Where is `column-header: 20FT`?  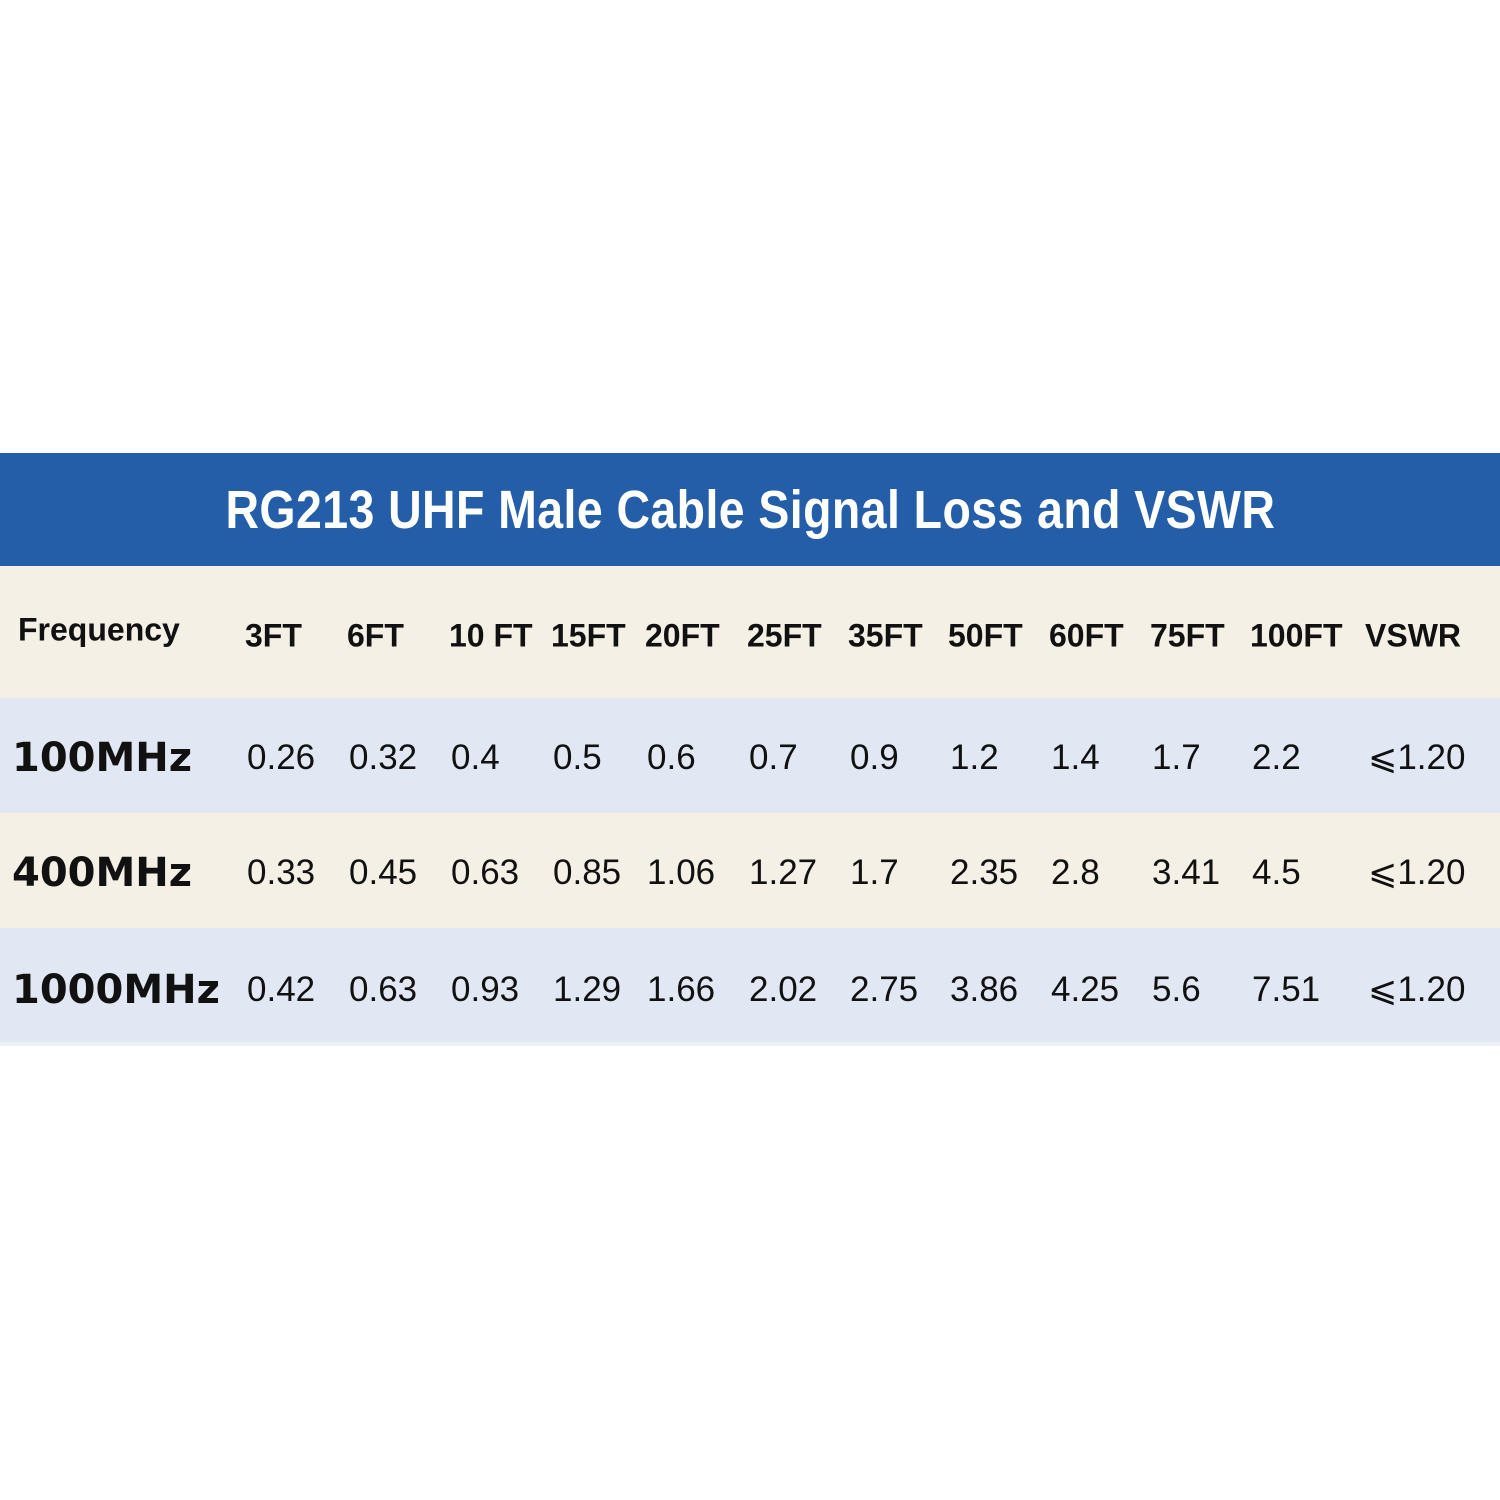
column-header: 20FT is located at coordinates (682, 635).